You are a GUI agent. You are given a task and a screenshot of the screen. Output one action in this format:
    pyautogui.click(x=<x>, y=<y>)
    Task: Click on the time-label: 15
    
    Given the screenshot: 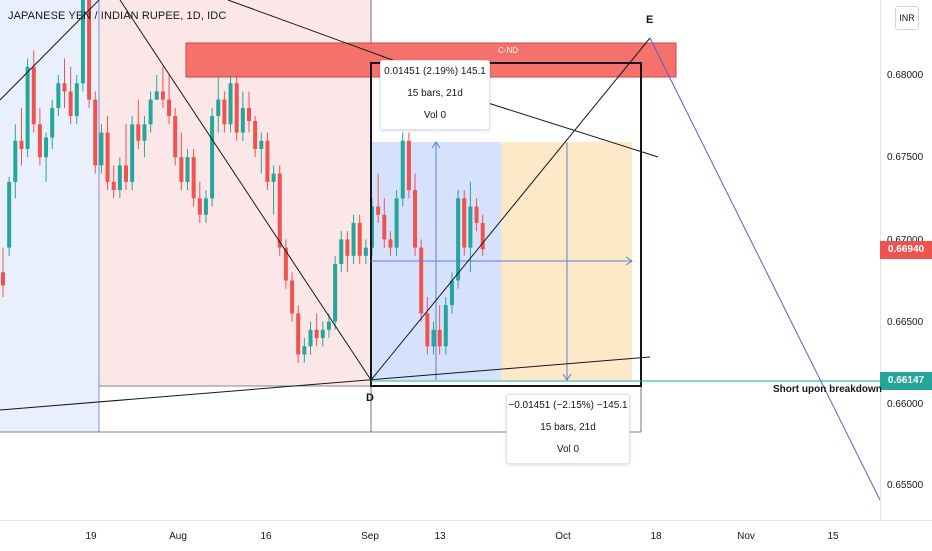 What is the action you would take?
    pyautogui.click(x=833, y=536)
    